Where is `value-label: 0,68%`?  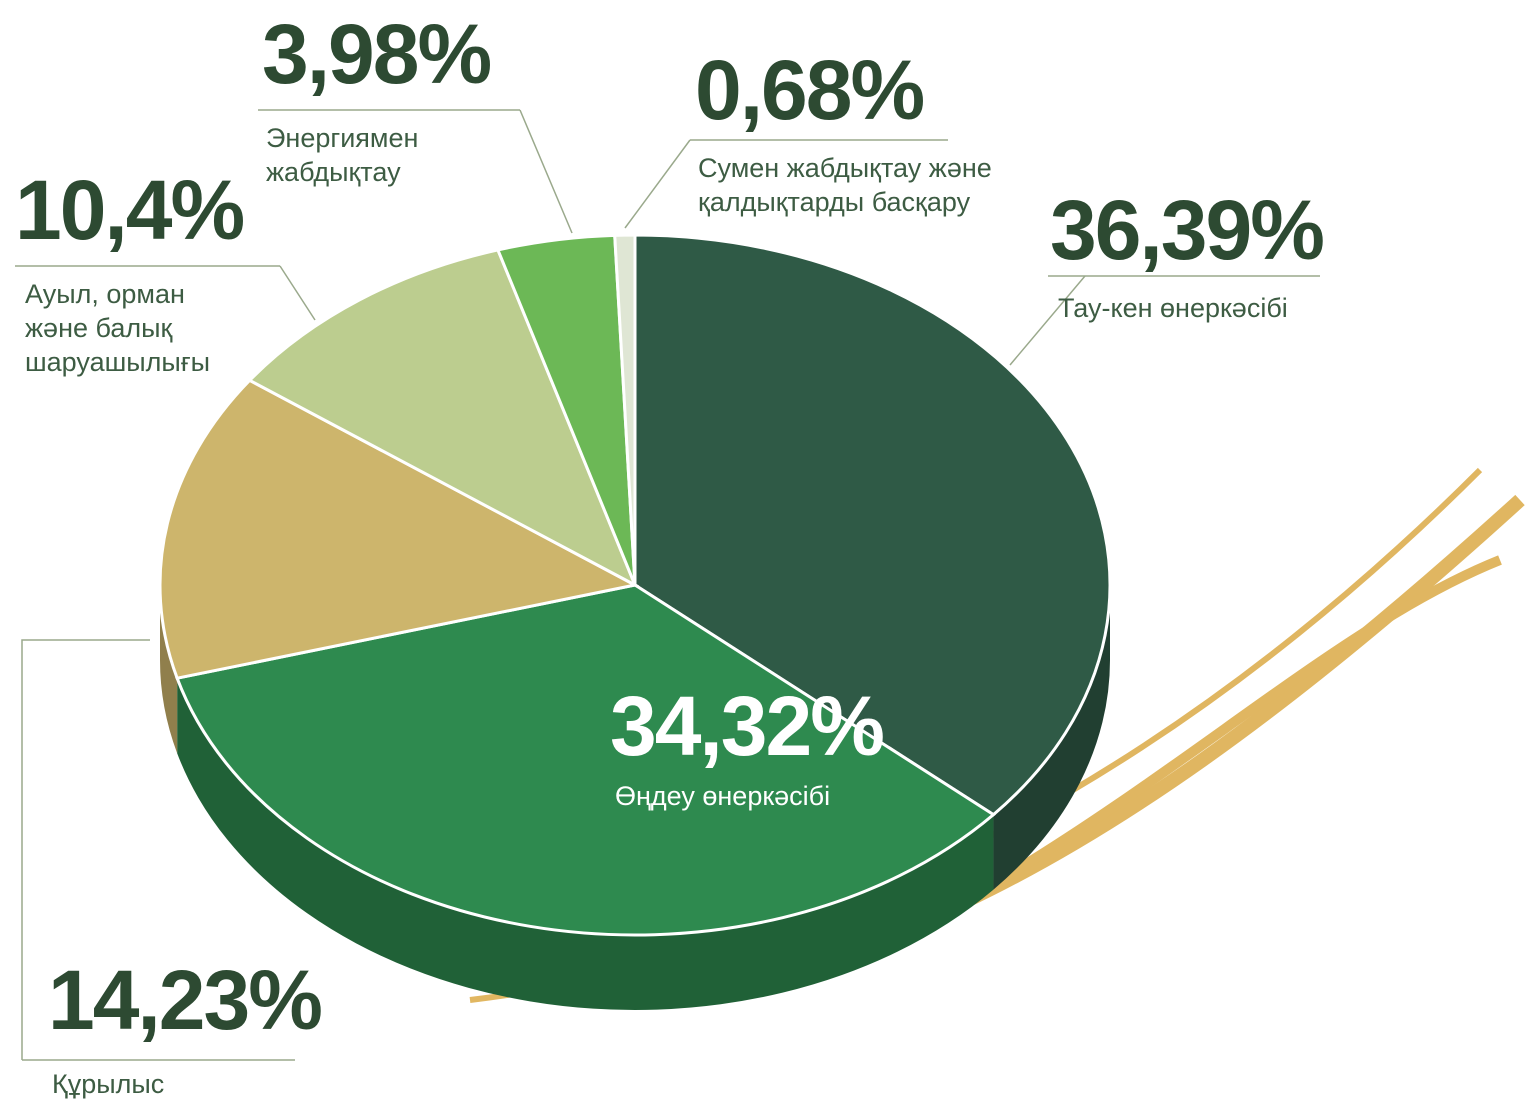
value-label: 0,68% is located at coordinates (810, 90).